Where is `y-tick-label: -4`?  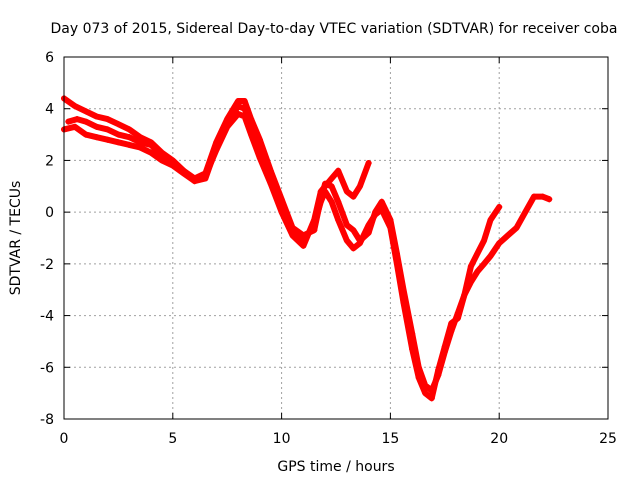 y-tick-label: -4 is located at coordinates (47, 317).